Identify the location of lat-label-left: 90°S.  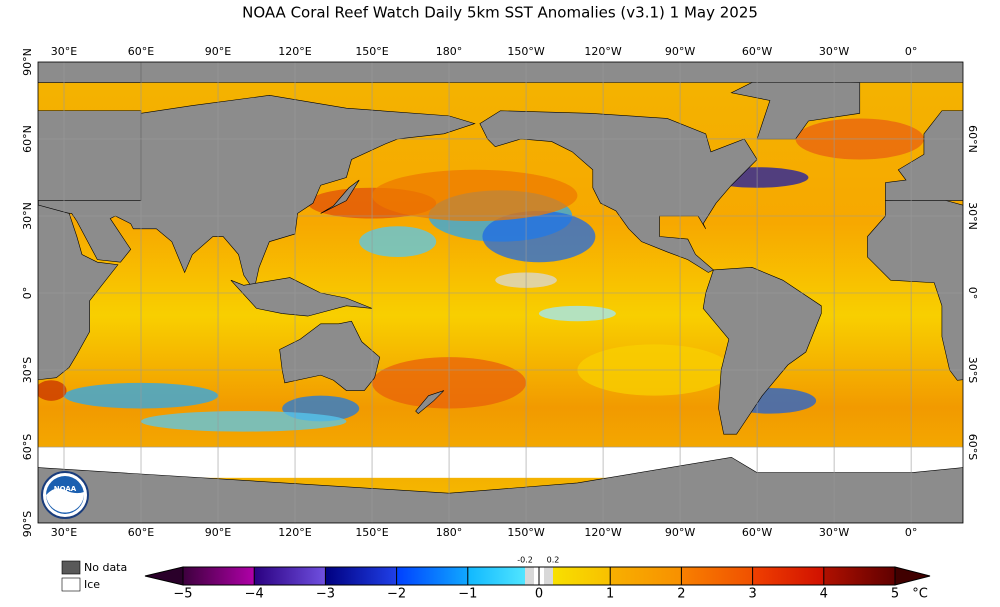
(27, 524).